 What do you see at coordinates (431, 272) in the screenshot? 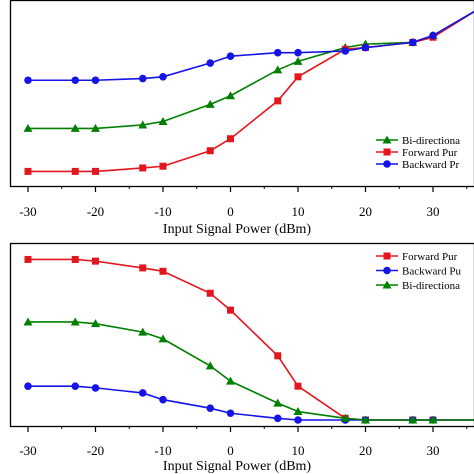
I see `legend-label: Backward Pu` at bounding box center [431, 272].